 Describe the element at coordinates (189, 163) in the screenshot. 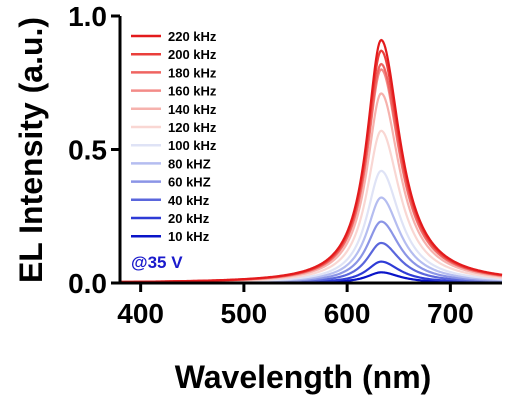

I see `legend-label: 80 kHZ` at that location.